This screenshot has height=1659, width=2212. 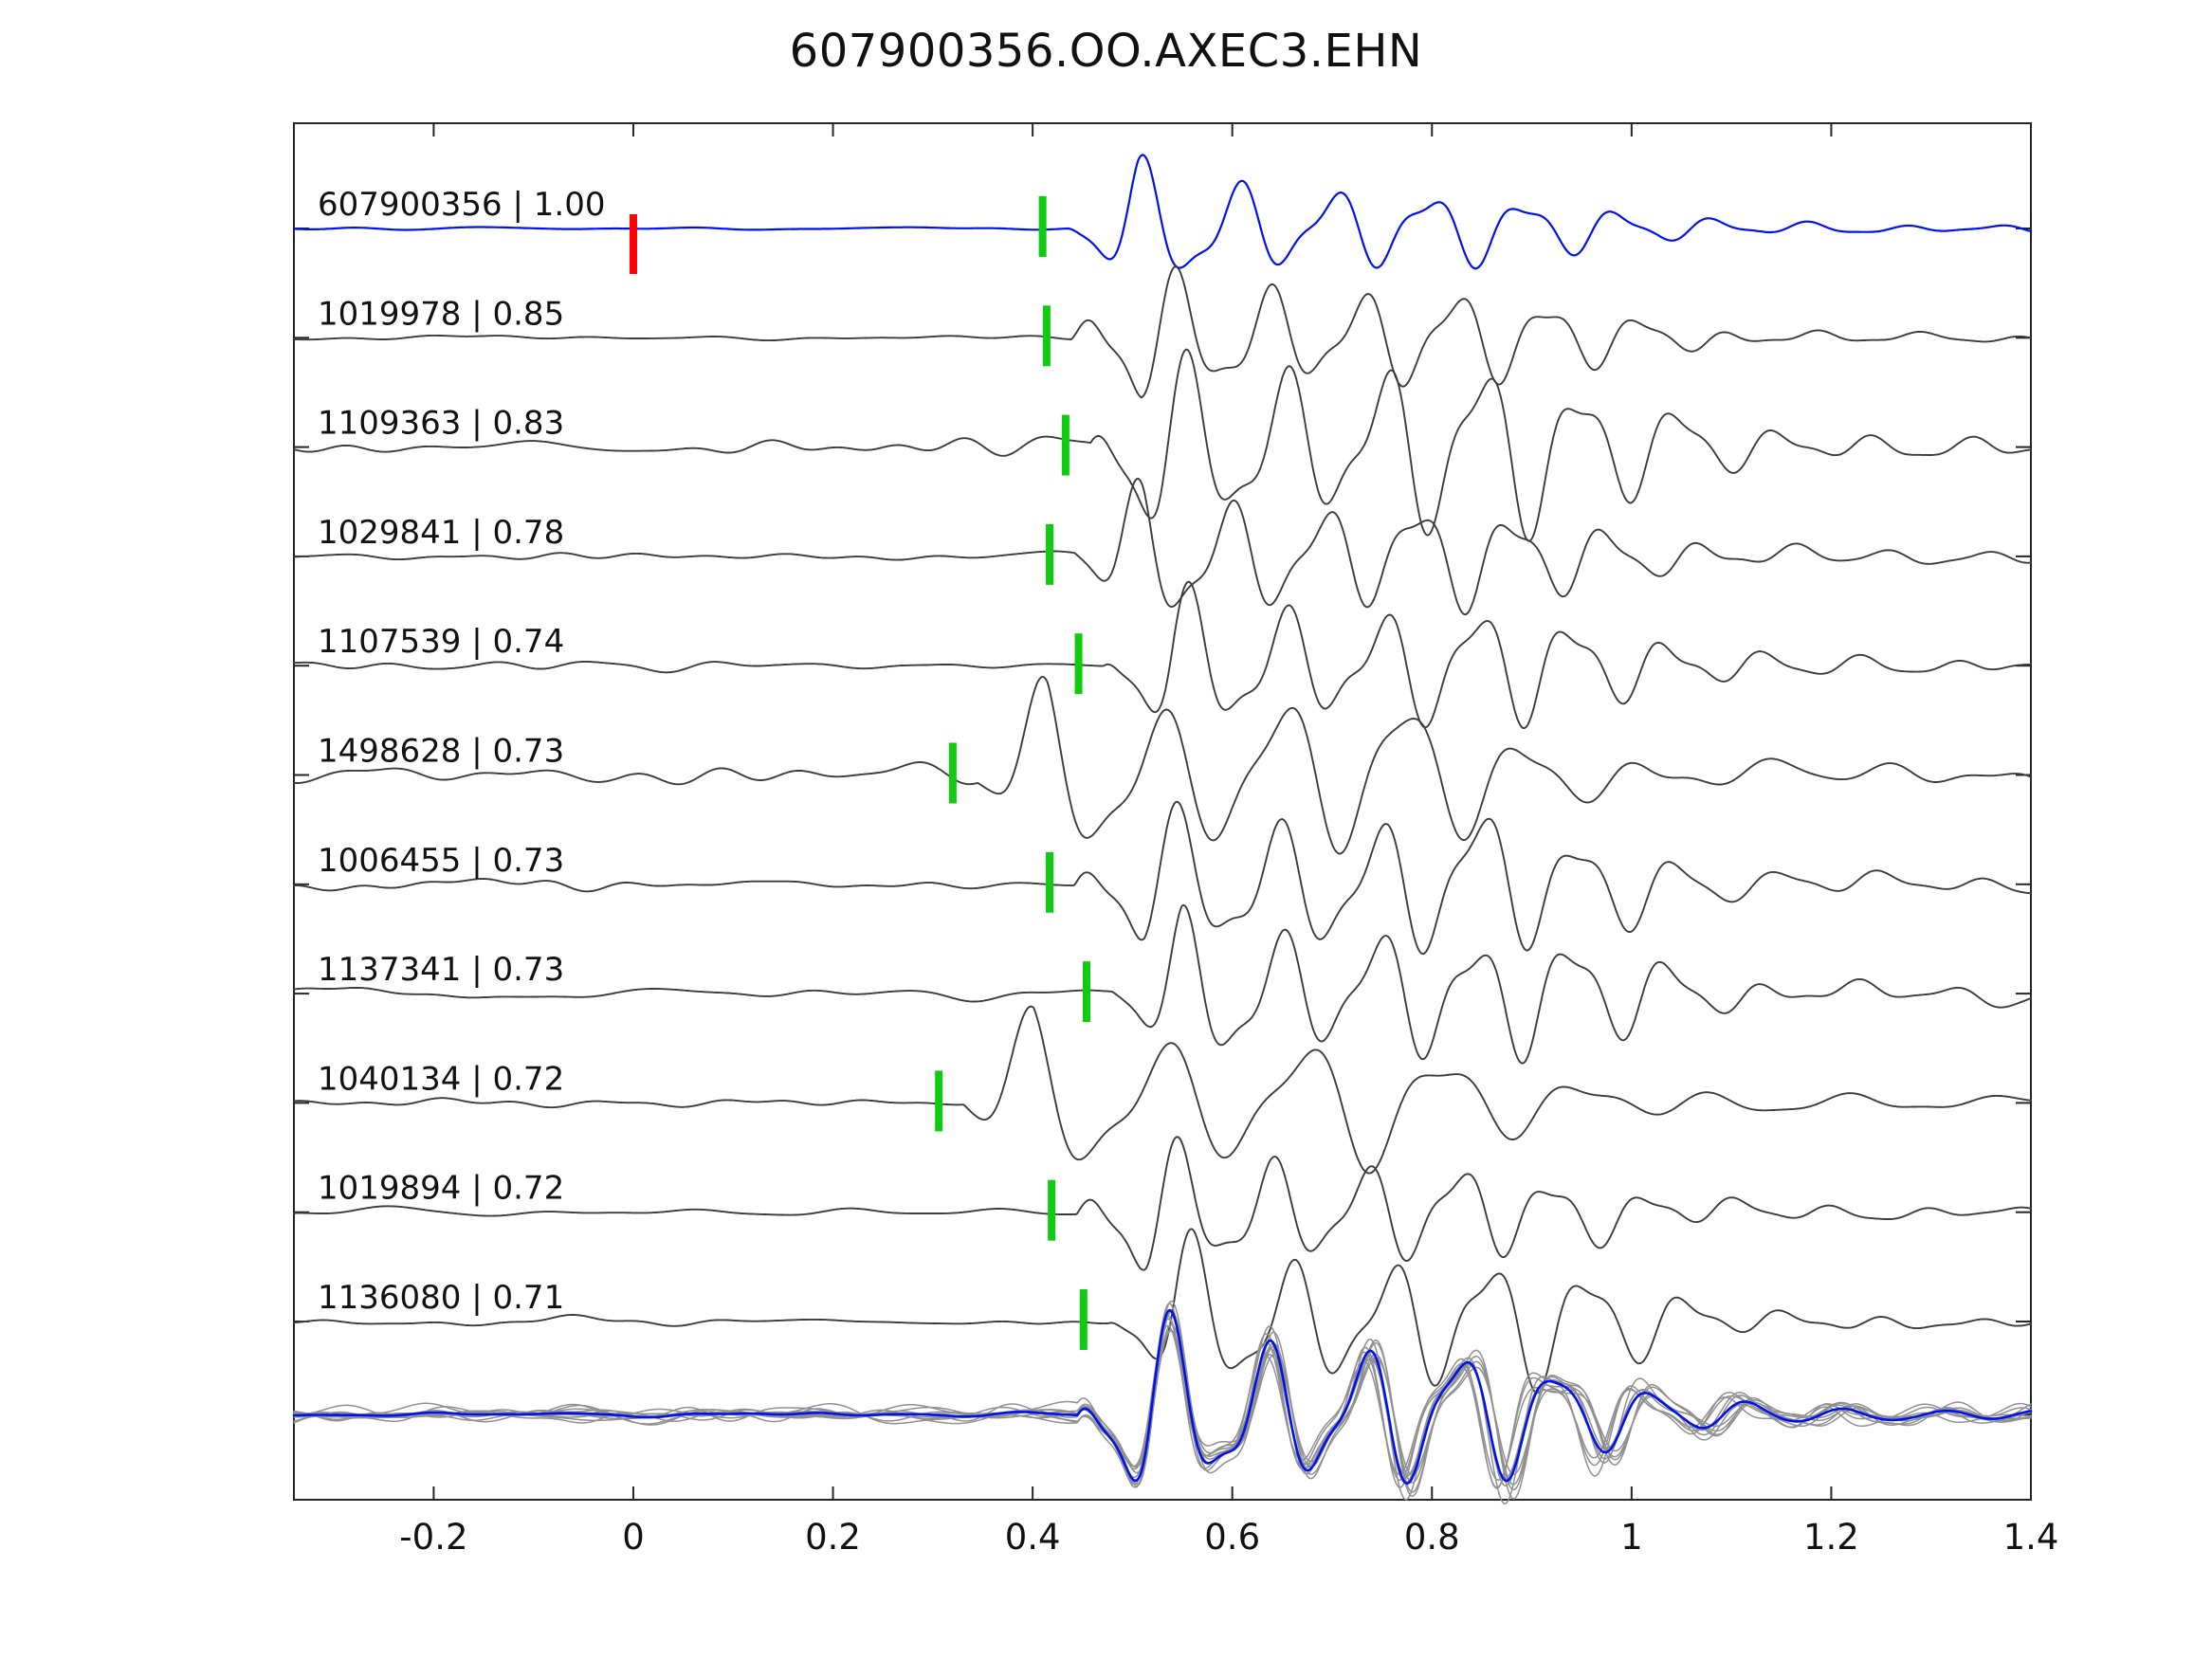 I want to click on template-waveform, so click(x=1162, y=212).